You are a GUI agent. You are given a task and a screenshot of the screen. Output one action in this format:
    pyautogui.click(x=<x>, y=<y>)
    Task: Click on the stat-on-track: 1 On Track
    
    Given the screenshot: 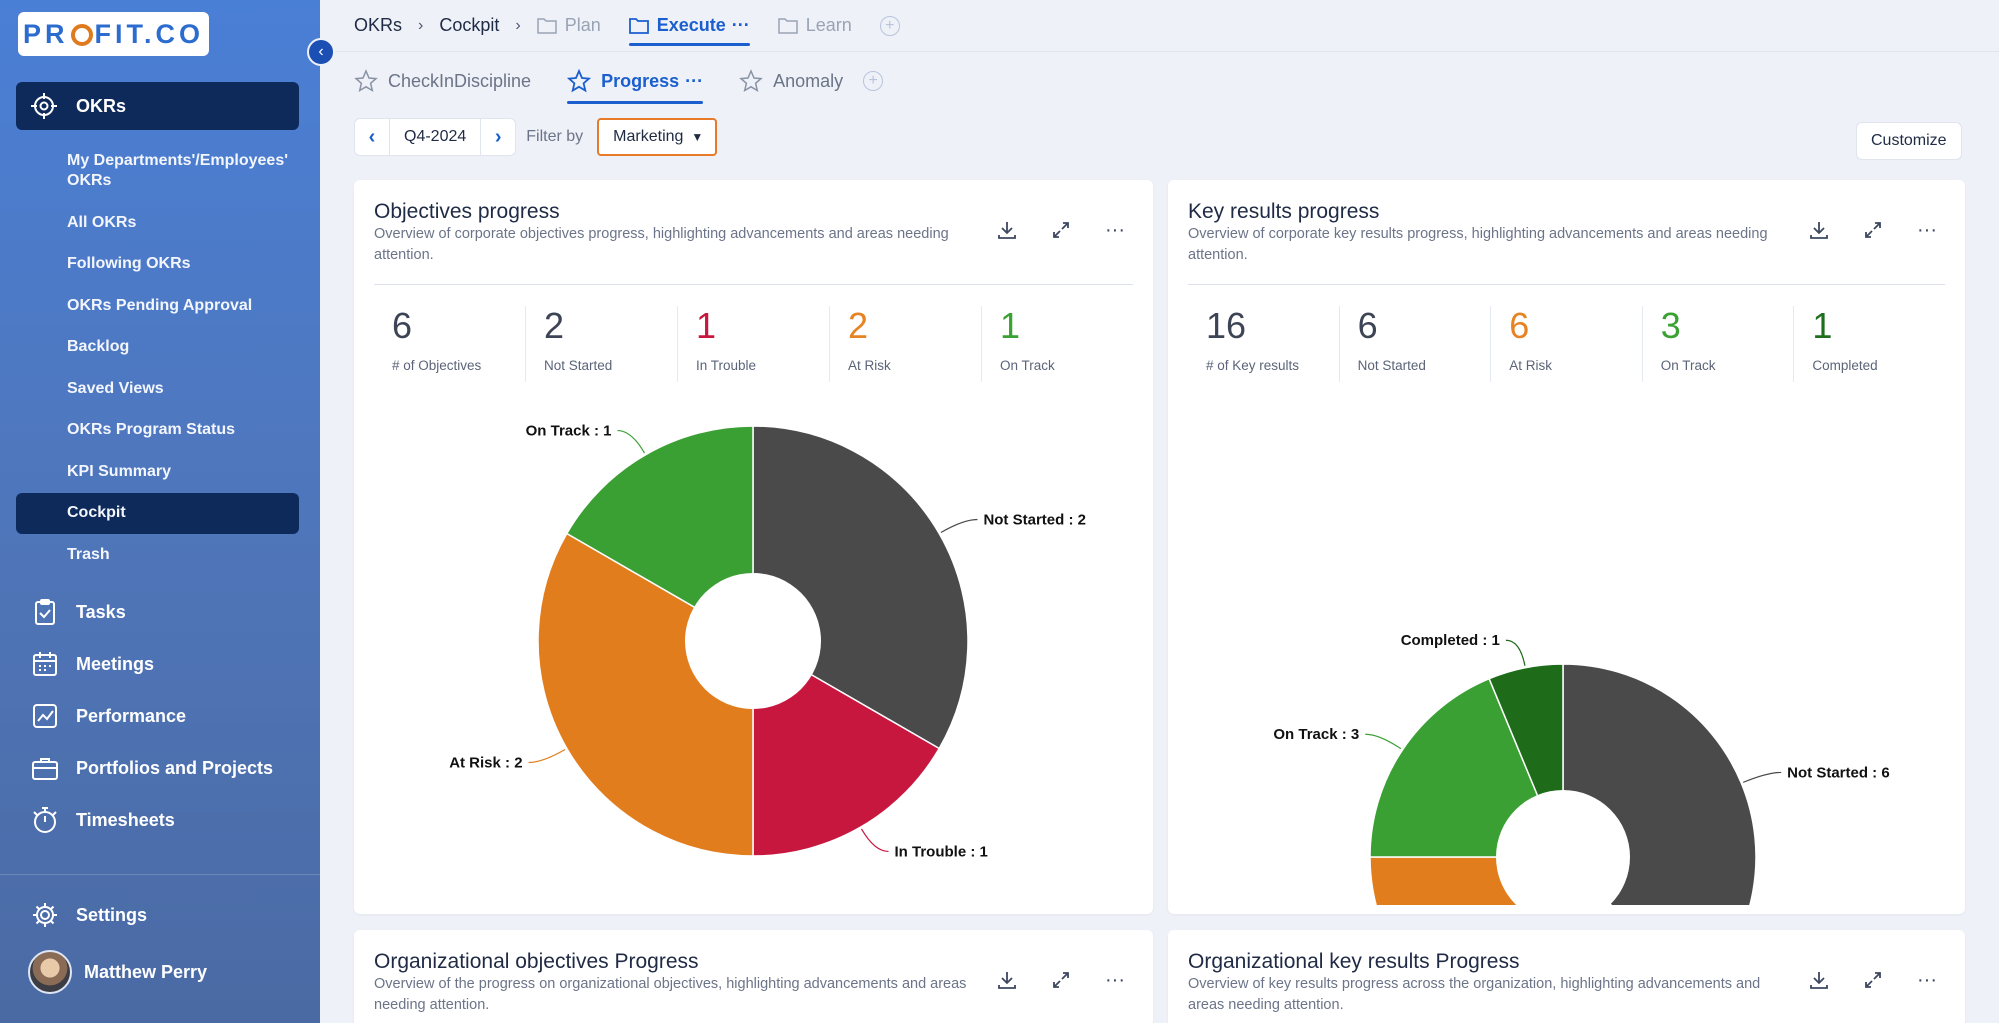 What is the action you would take?
    pyautogui.click(x=1057, y=344)
    